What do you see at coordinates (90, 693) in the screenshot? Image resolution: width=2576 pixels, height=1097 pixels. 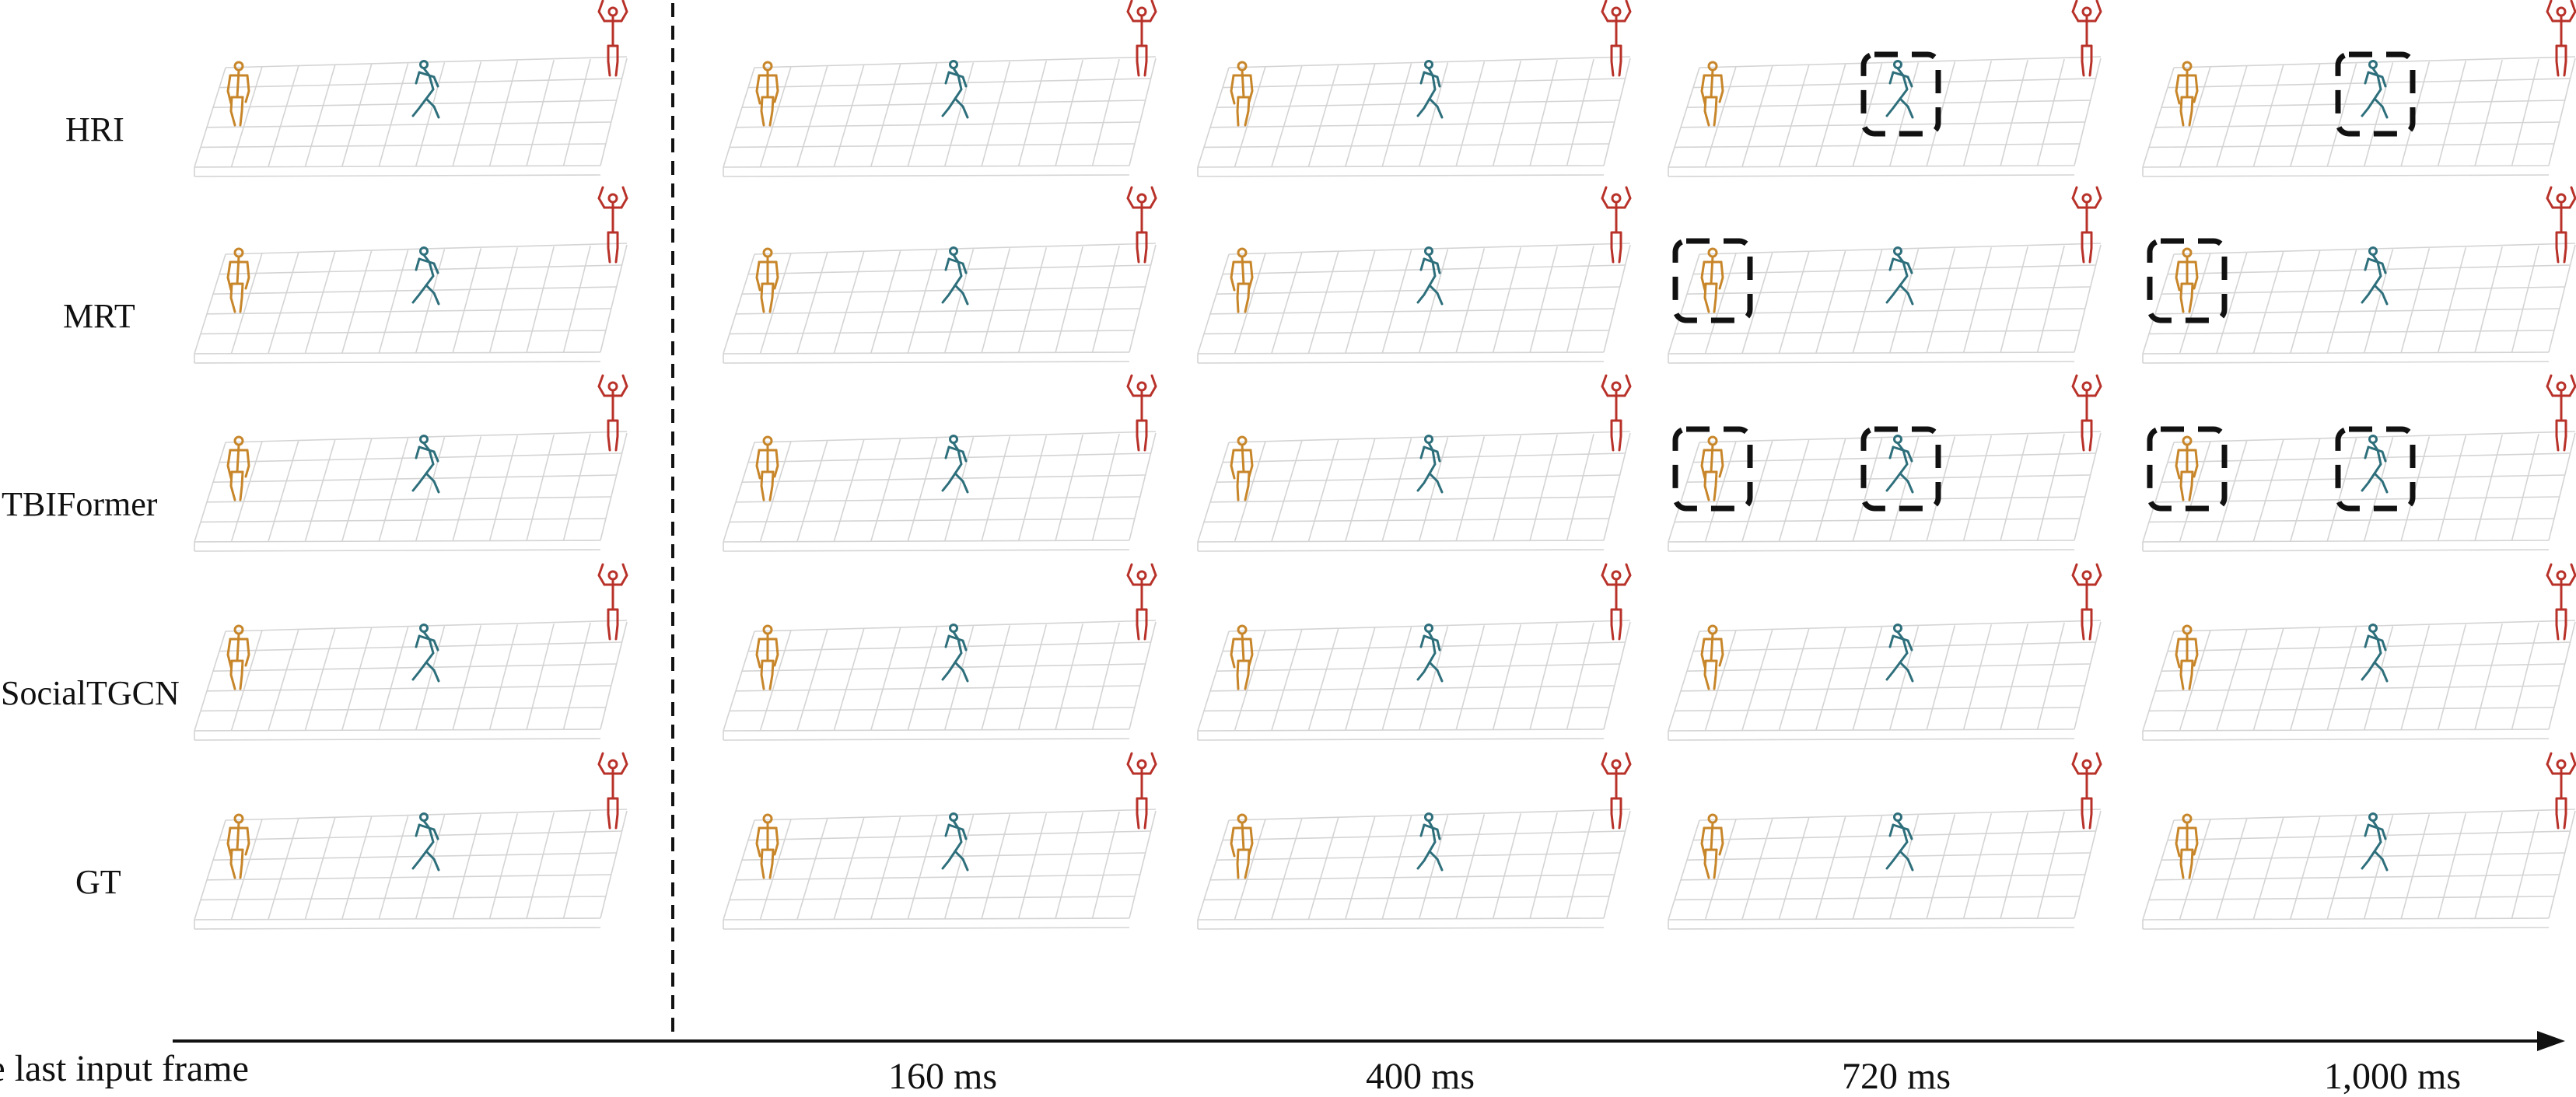 I see `row-label: SocialTGCN` at bounding box center [90, 693].